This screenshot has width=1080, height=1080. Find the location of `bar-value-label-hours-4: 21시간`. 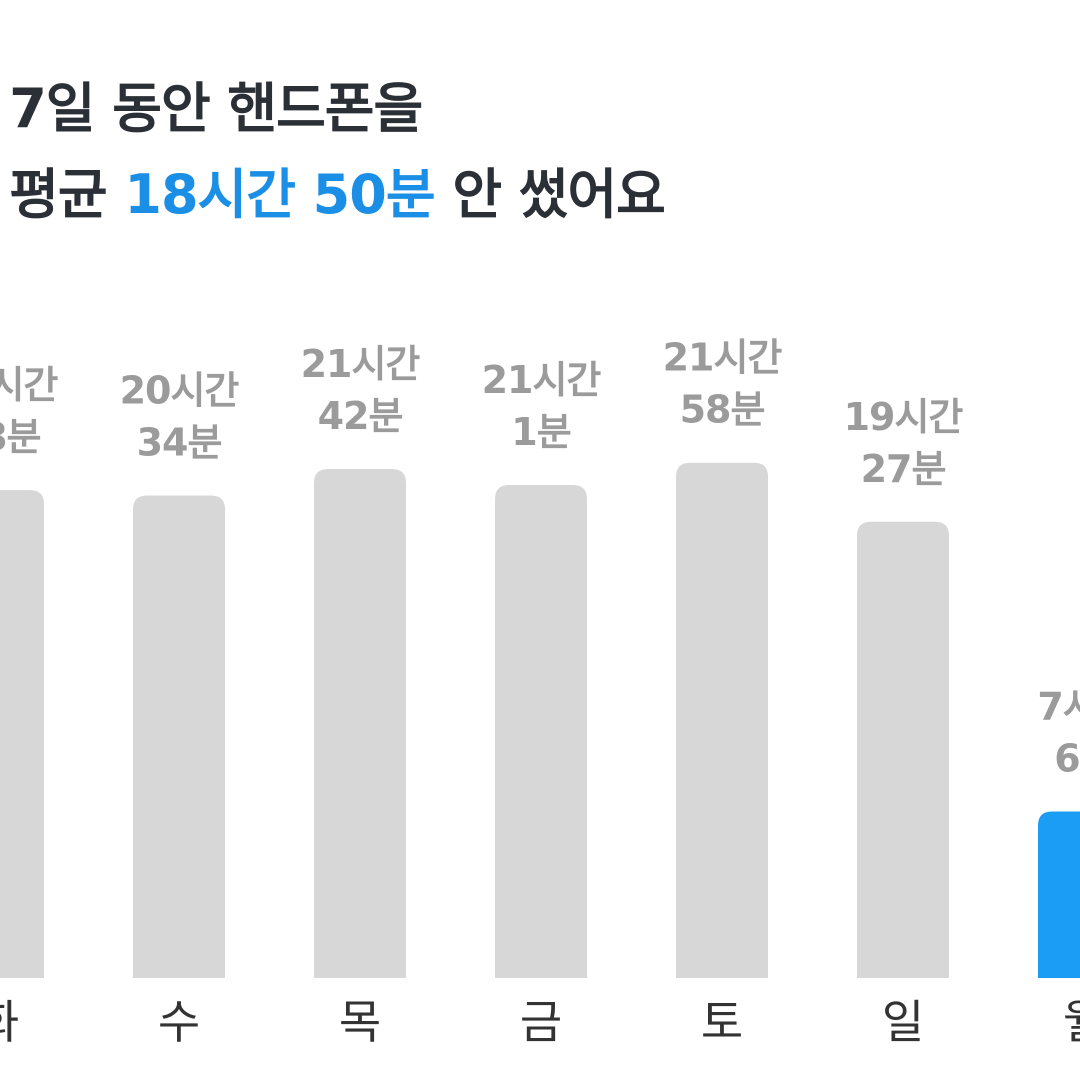

bar-value-label-hours-4: 21시간 is located at coordinates (723, 358).